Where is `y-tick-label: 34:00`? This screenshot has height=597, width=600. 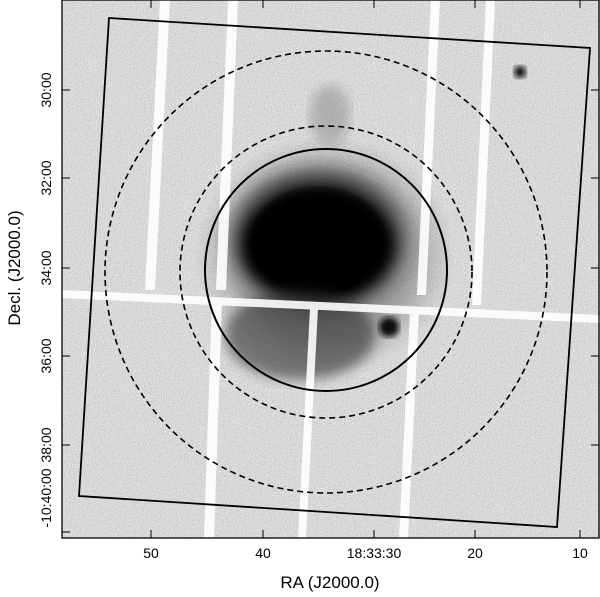 y-tick-label: 34:00 is located at coordinates (46, 267).